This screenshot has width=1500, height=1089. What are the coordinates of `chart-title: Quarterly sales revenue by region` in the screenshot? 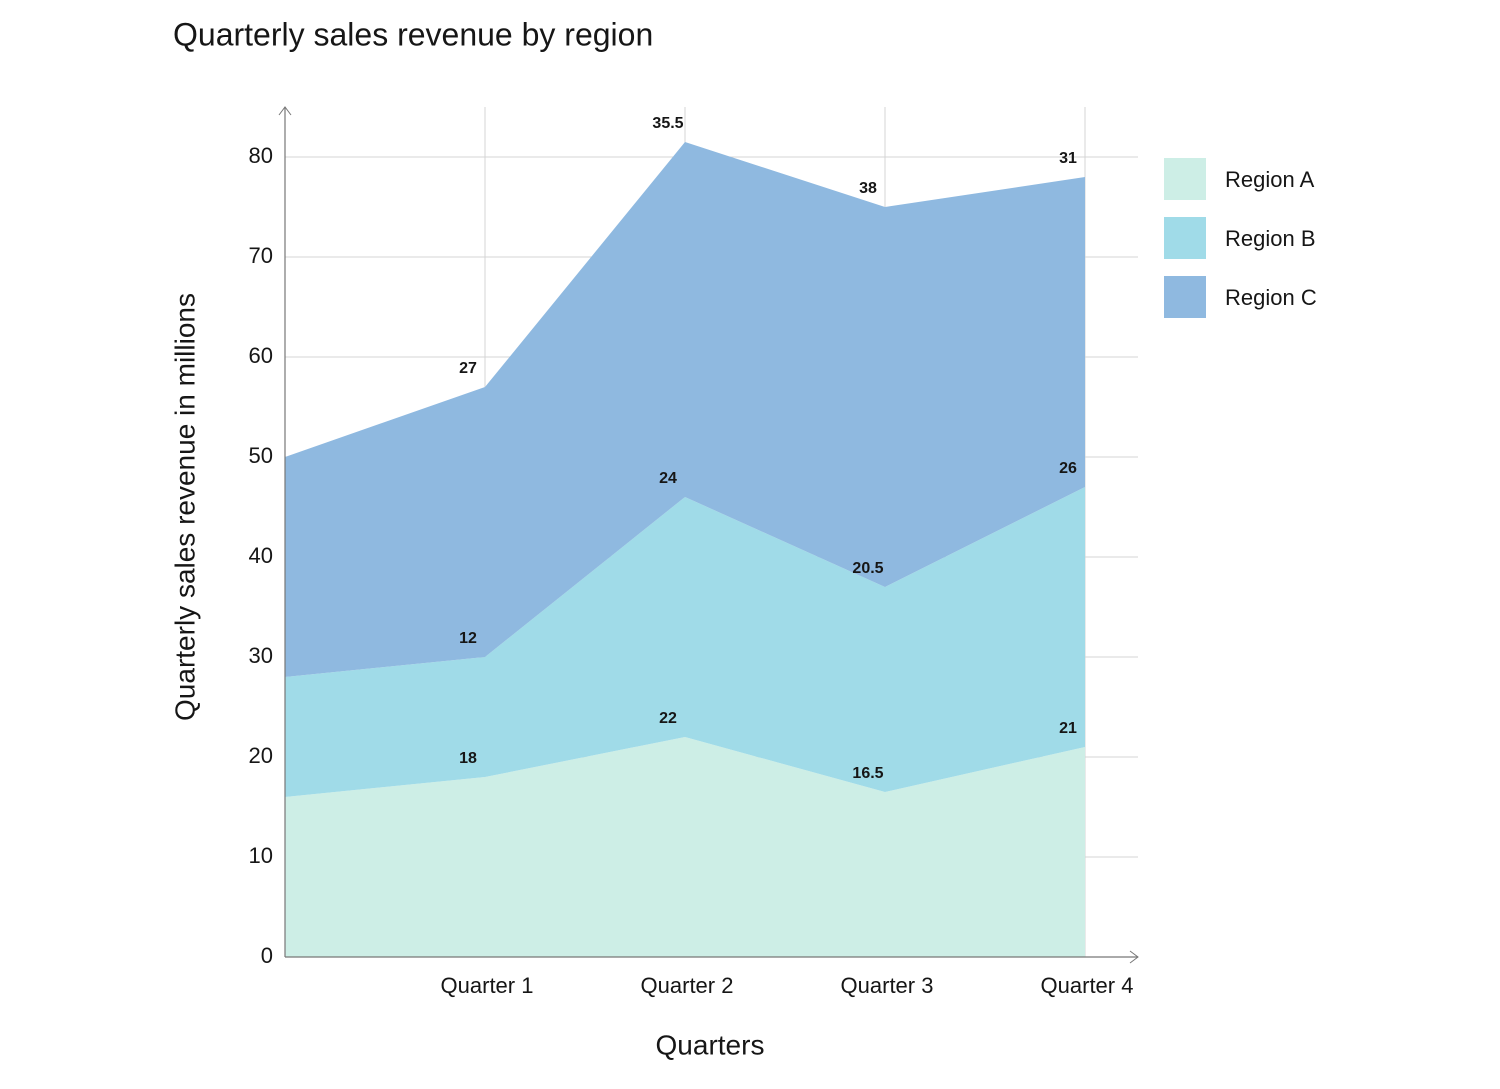 It's located at (413, 34).